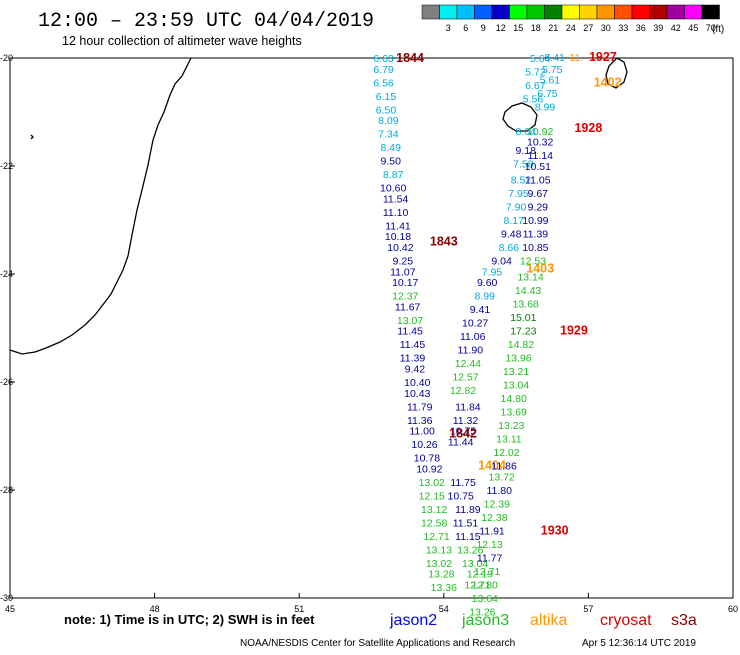  I want to click on wave-height-value: 10.92, so click(429, 469).